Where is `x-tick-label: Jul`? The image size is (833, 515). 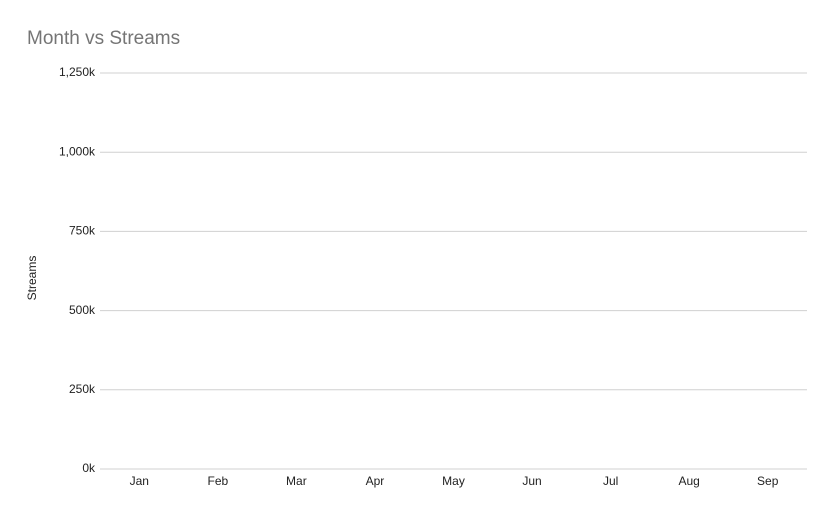
x-tick-label: Jul is located at coordinates (610, 481).